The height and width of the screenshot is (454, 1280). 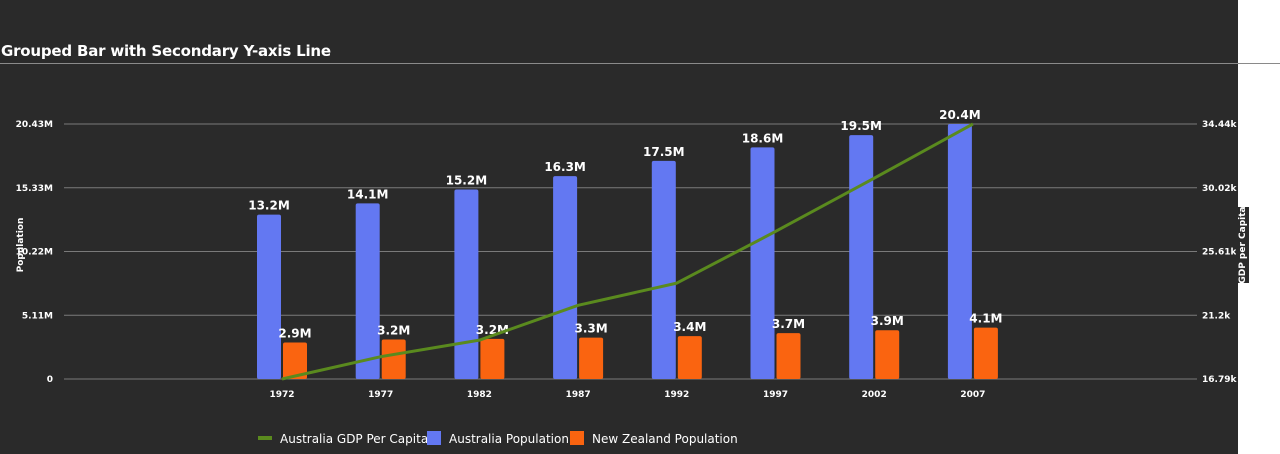 What do you see at coordinates (1219, 380) in the screenshot?
I see `right-tick-label: 16.79k` at bounding box center [1219, 380].